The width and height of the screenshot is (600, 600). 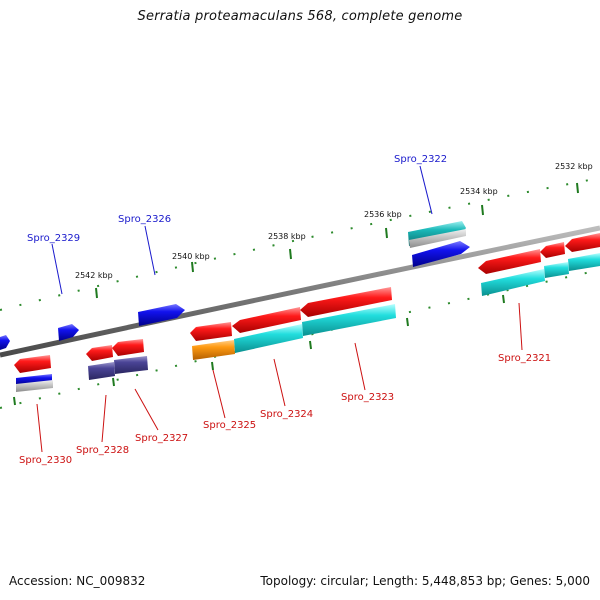 I want to click on feature-bar-gray, so click(x=34, y=386).